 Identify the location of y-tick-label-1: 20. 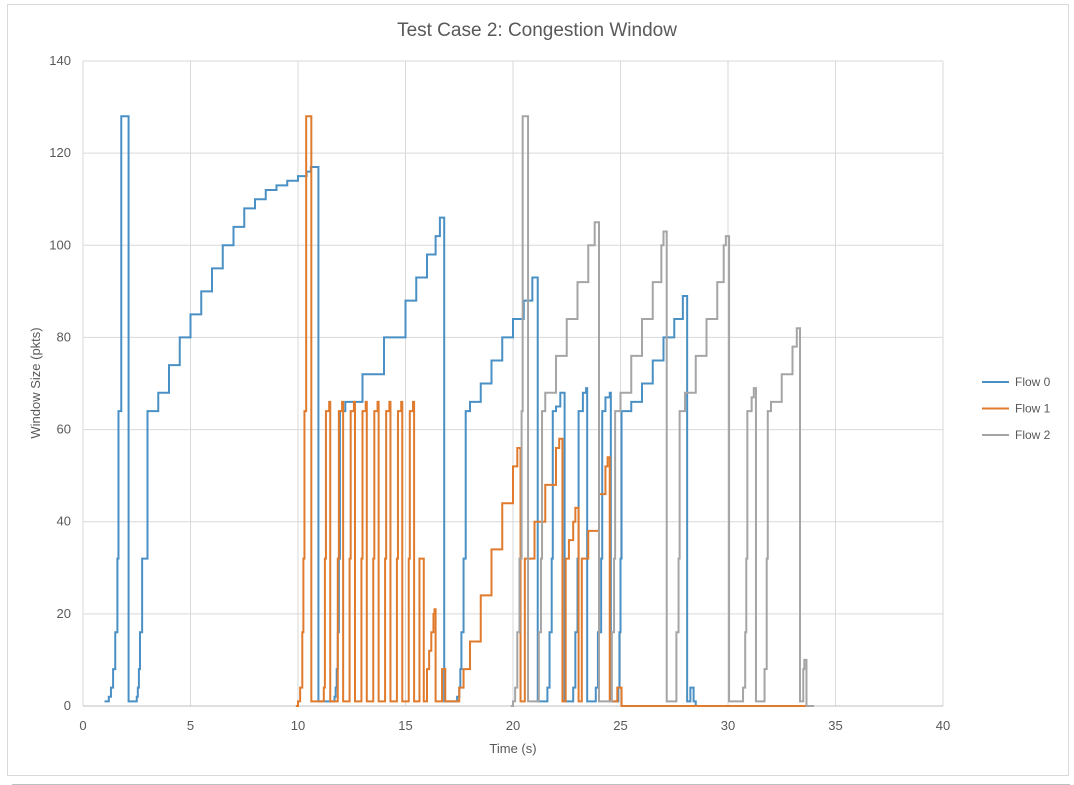
(64, 613).